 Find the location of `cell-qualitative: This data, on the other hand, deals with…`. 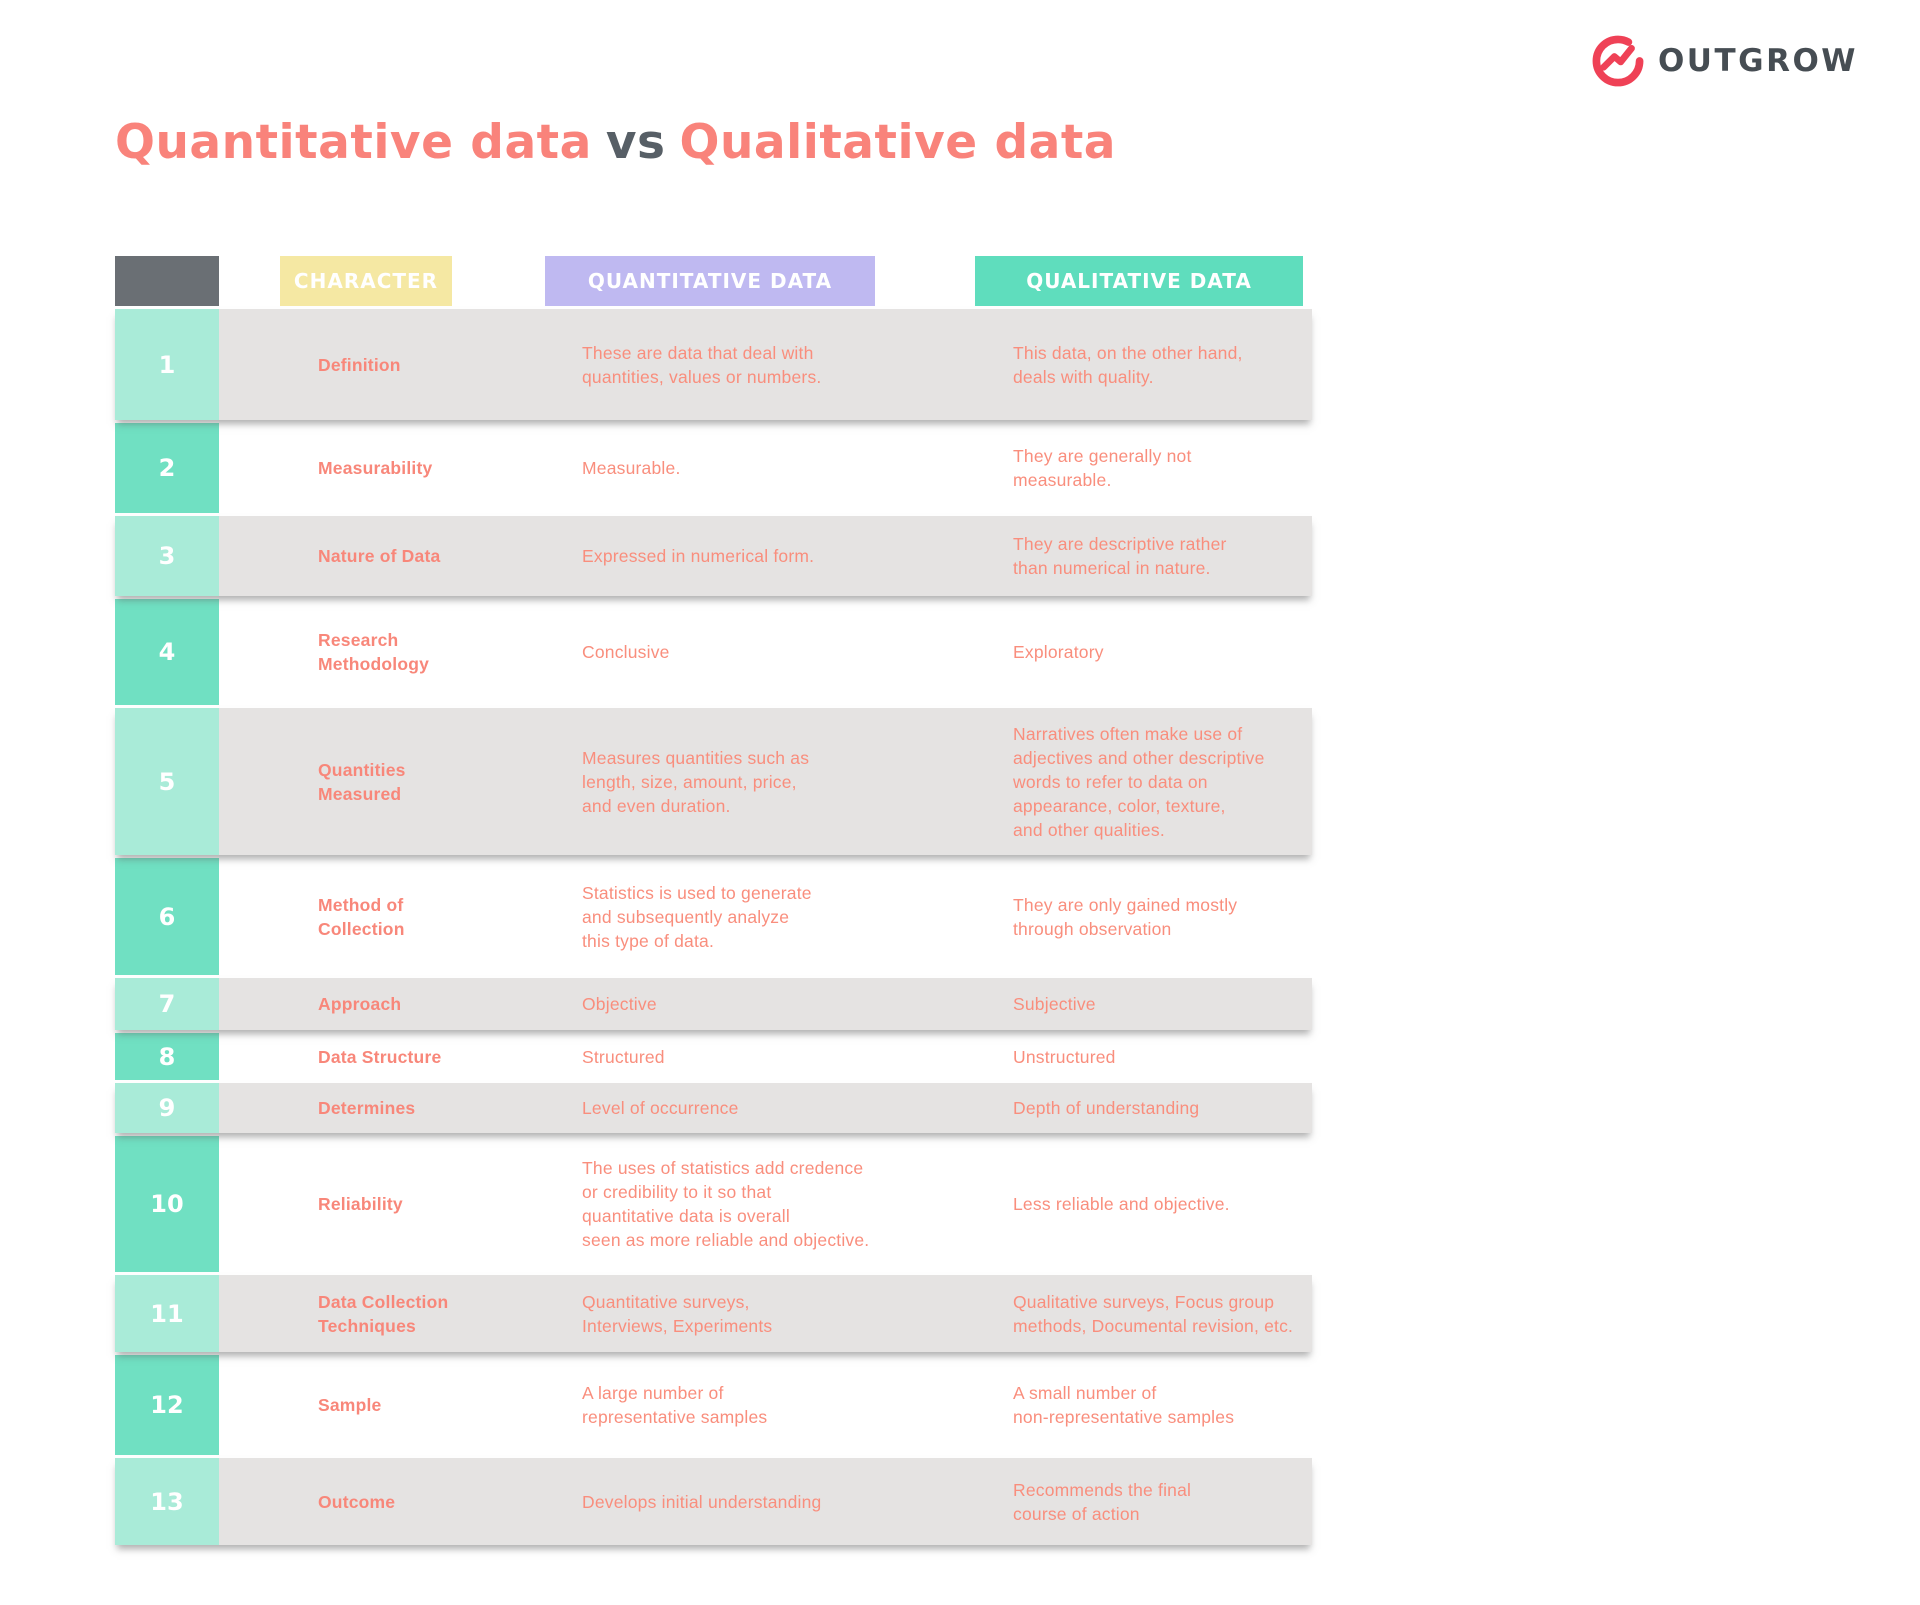

cell-qualitative: This data, on the other hand, deals with… is located at coordinates (1128, 364).